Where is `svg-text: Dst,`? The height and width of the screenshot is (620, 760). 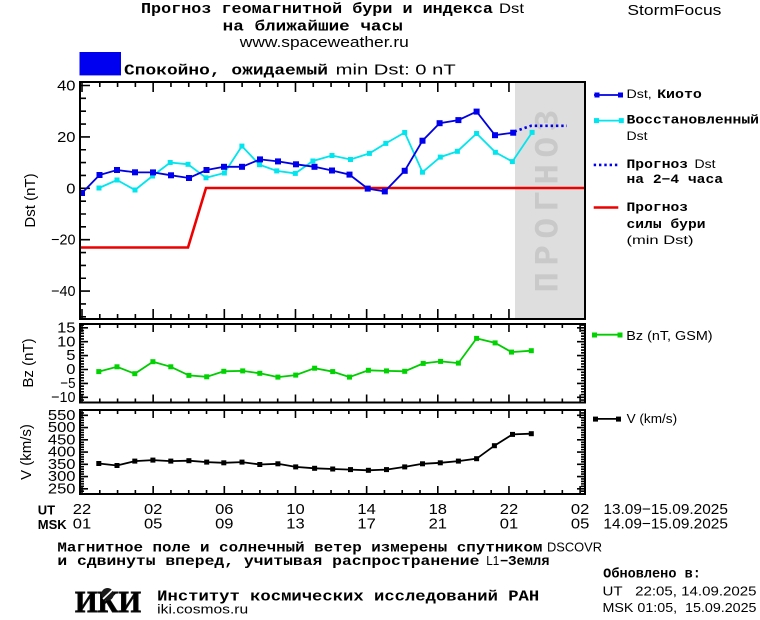
svg-text: Dst, is located at coordinates (639, 94).